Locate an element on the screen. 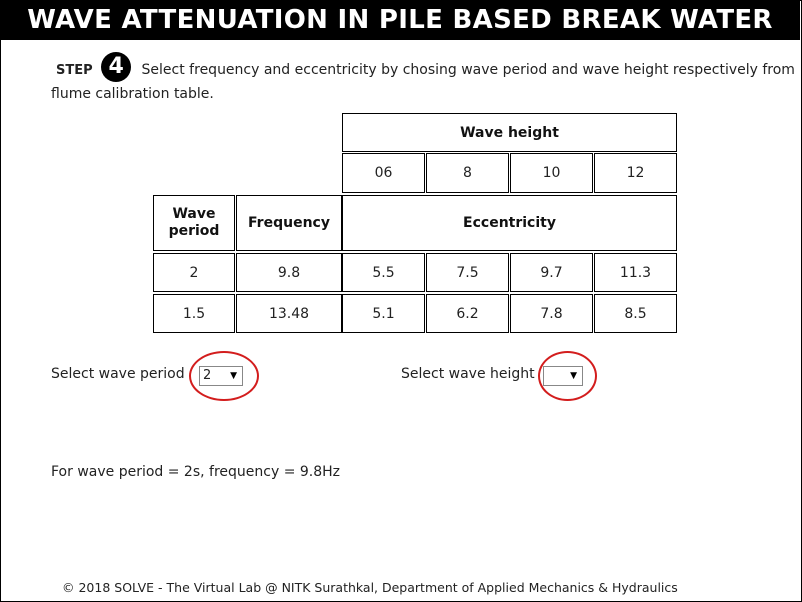  wave-height-cell: 06 is located at coordinates (383, 173).